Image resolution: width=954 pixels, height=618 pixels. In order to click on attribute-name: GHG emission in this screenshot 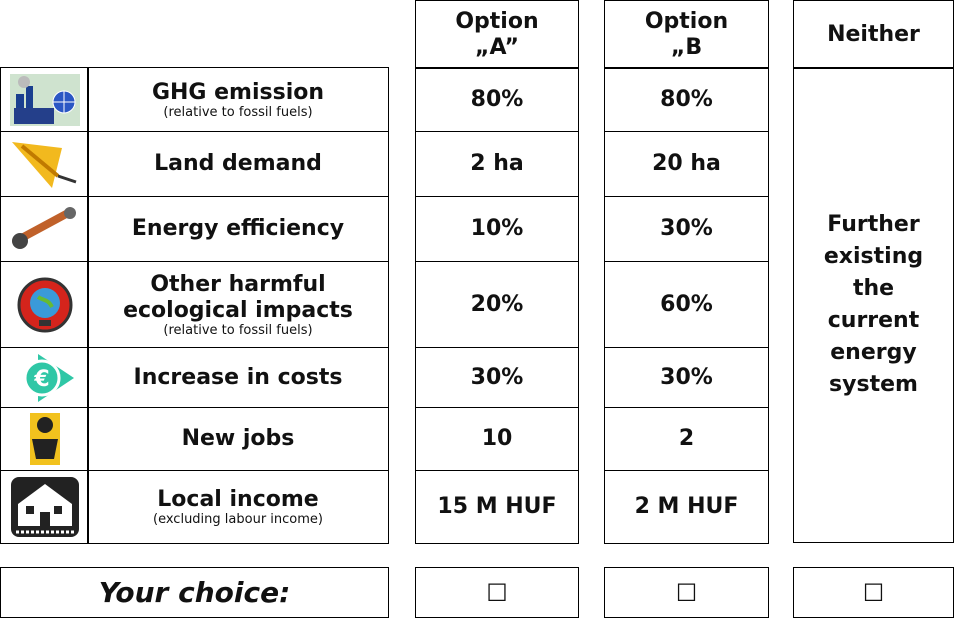, I will do `click(238, 92)`.